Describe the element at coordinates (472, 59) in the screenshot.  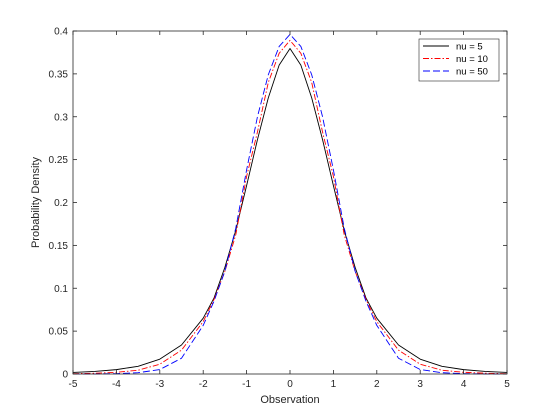
I see `legend-label-2: nu = 10` at that location.